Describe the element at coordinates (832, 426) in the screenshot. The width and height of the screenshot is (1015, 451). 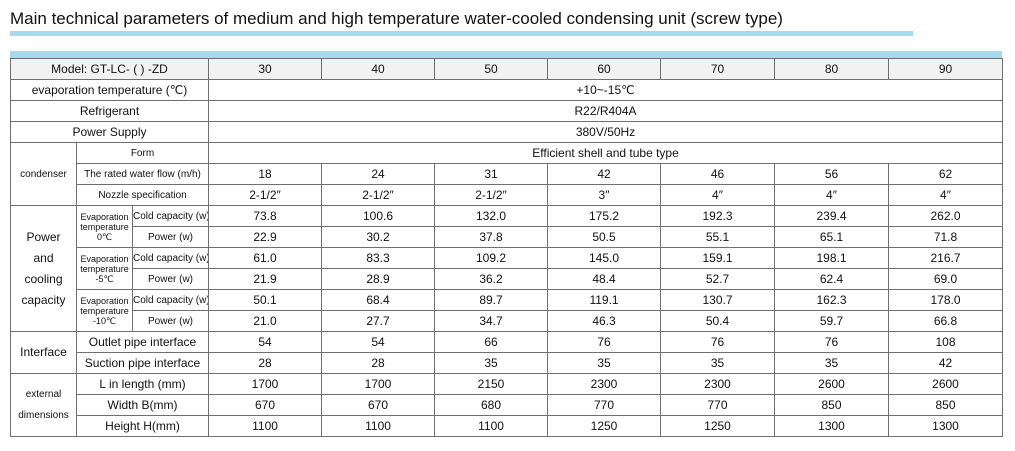
I see `height-80: 1300` at that location.